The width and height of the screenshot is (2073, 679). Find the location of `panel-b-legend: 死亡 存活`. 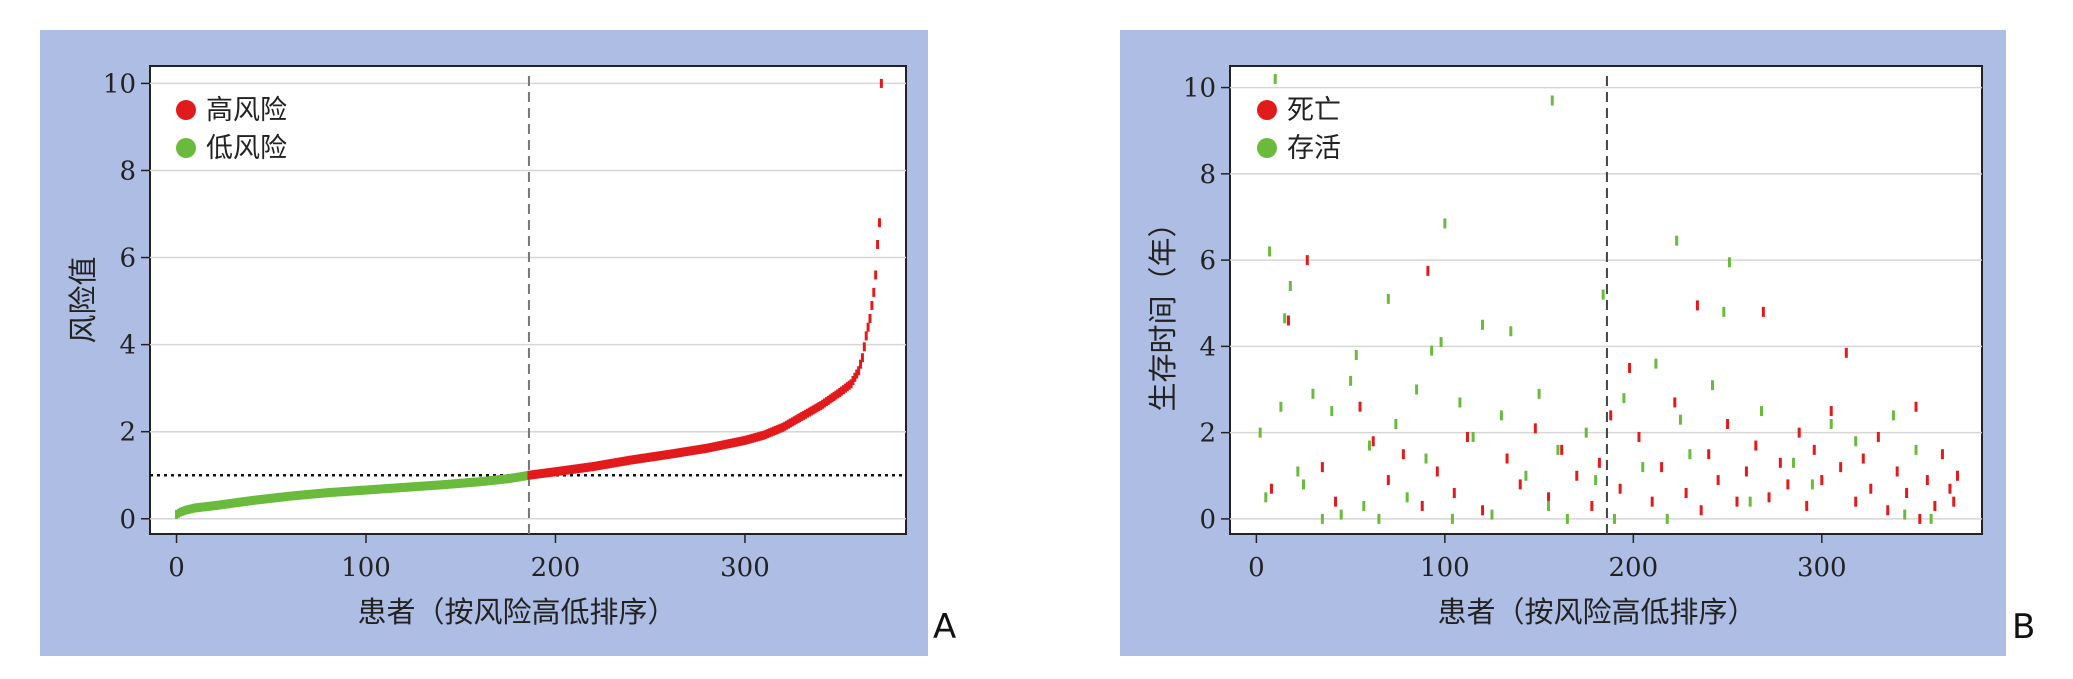

panel-b-legend: 死亡 存活 is located at coordinates (1299, 129).